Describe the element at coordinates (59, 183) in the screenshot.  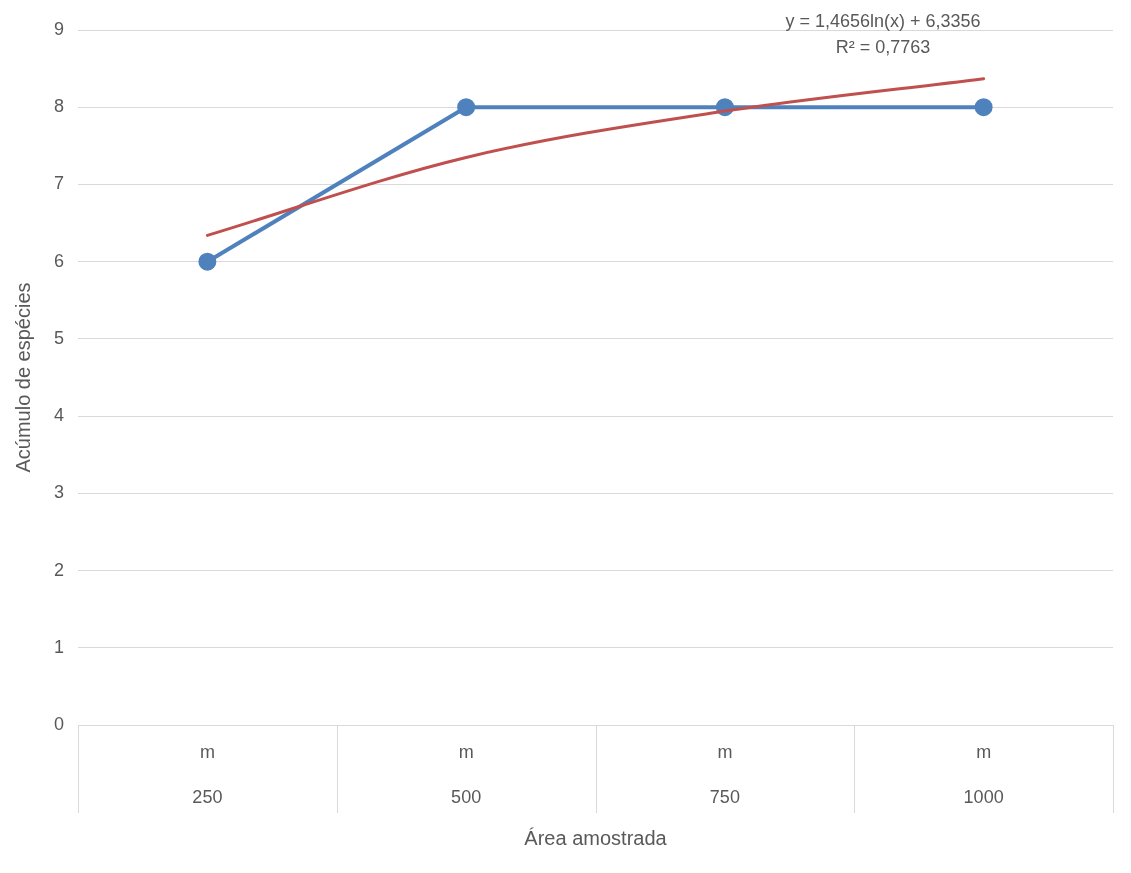
I see `y-tick-label: 7` at that location.